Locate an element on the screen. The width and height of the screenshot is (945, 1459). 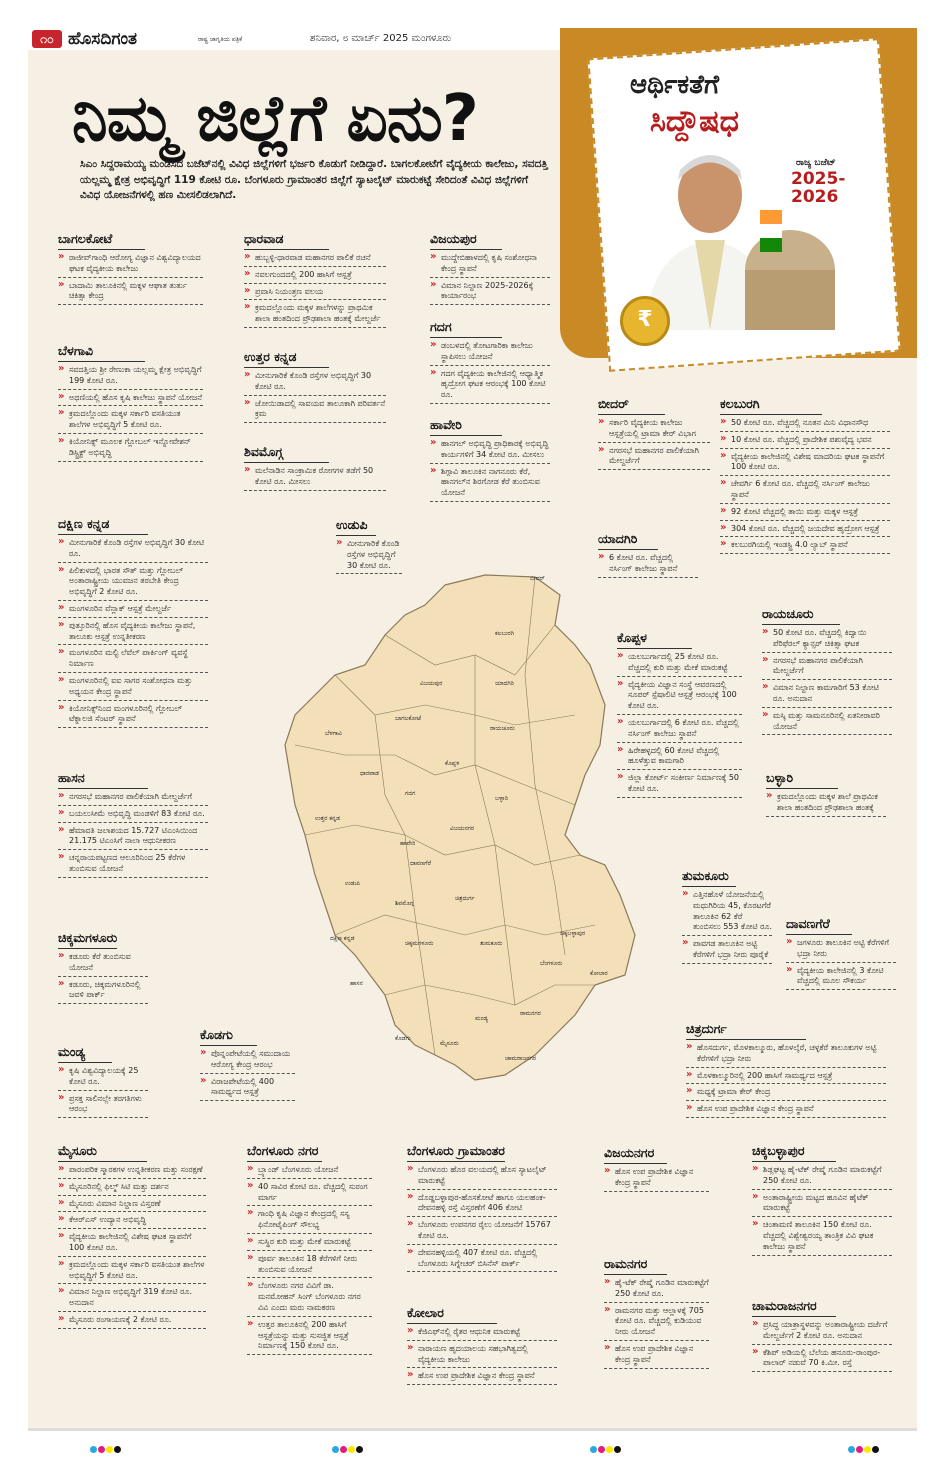
map-label: ಚಿಕ್ಕಮಗಳೂರು is located at coordinates (419, 943).